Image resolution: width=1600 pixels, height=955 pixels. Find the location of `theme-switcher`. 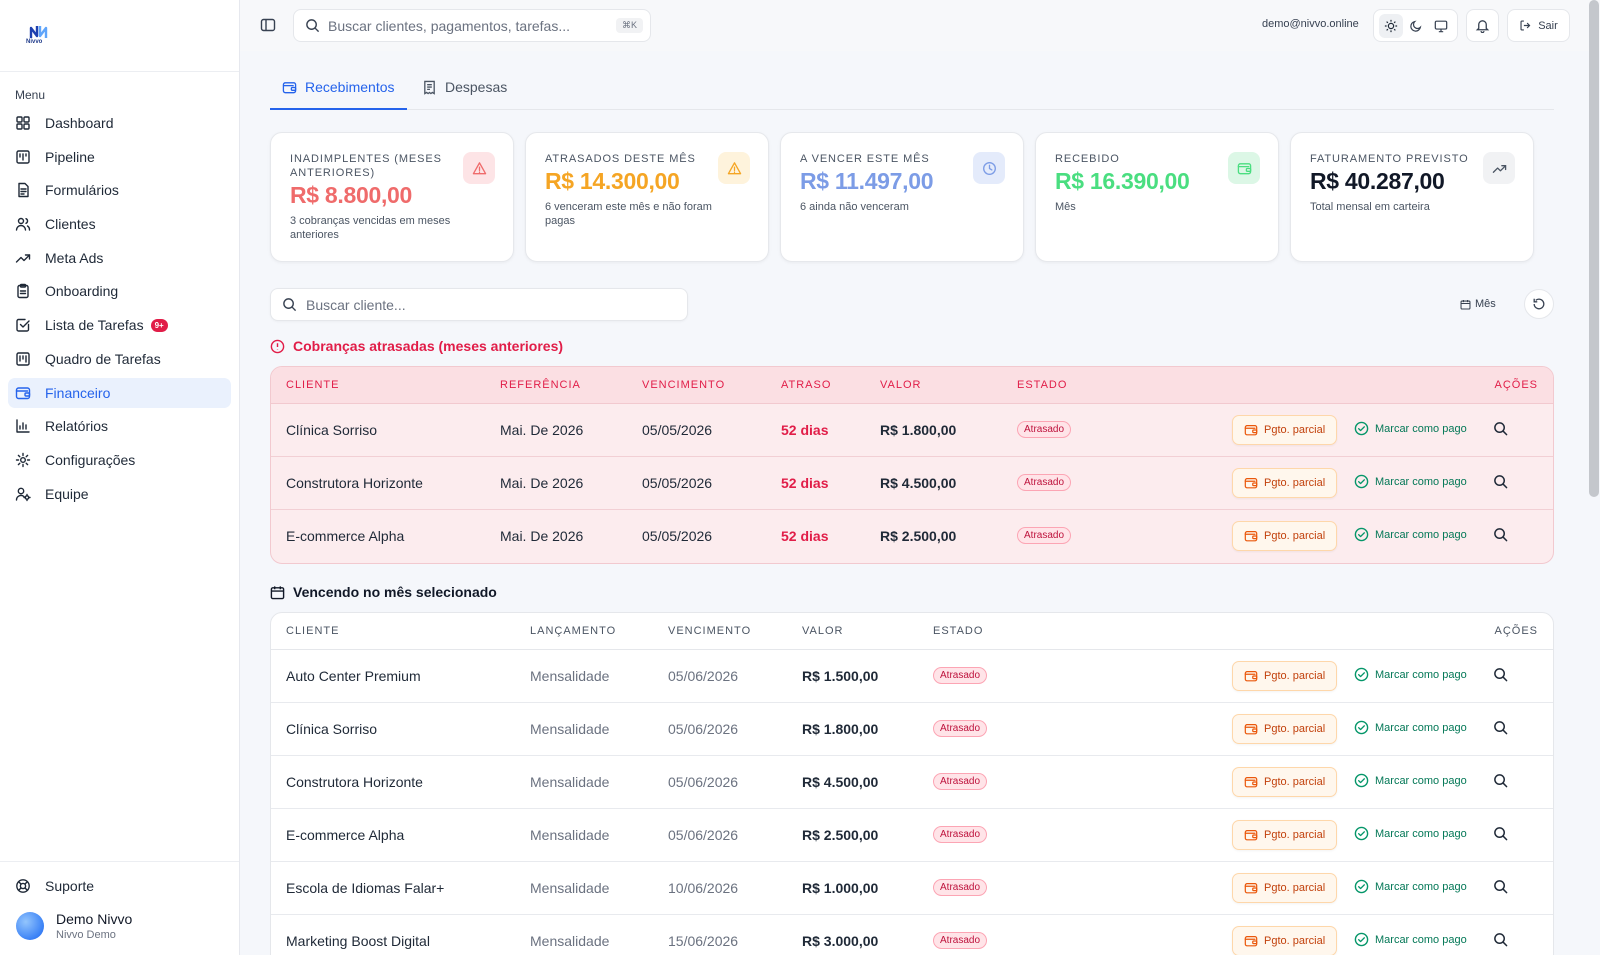

theme-switcher is located at coordinates (1415, 25).